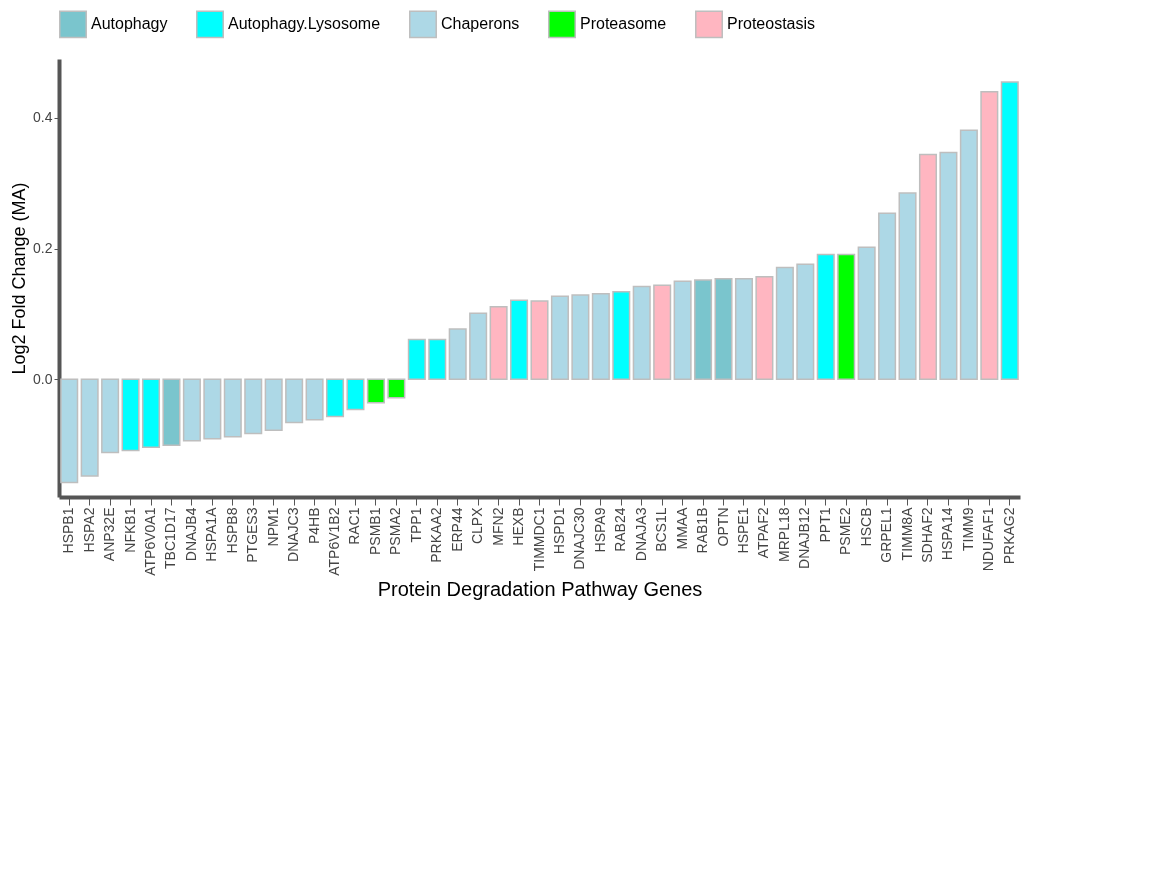 The image size is (1160, 895). I want to click on x-tick-label: NDUFAF1, so click(988, 539).